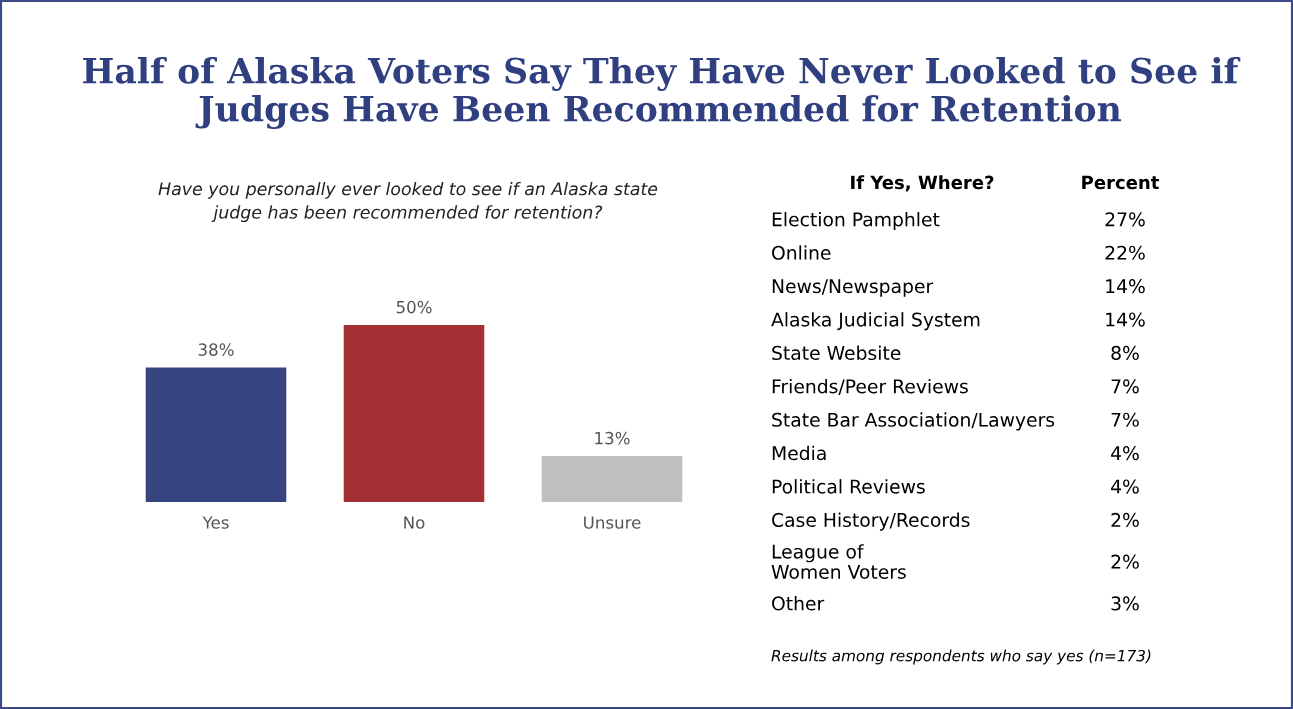 The width and height of the screenshot is (1293, 709). What do you see at coordinates (798, 603) in the screenshot?
I see `category-label: Other` at bounding box center [798, 603].